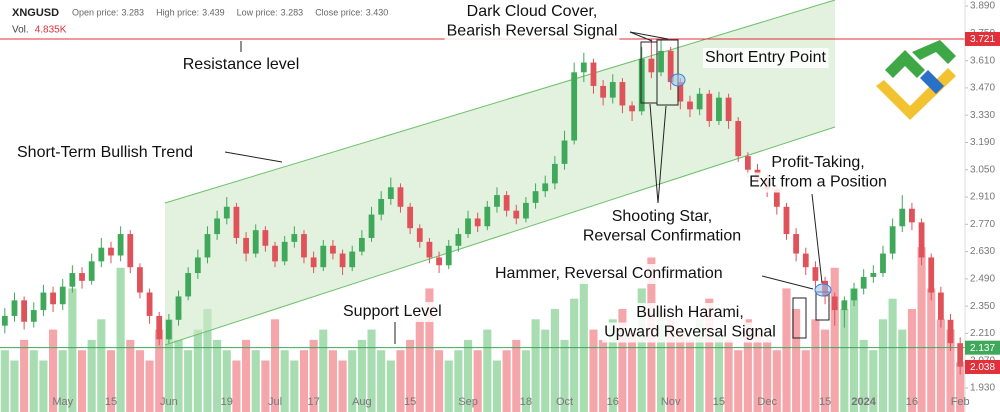  I want to click on x-tick-label: Sep, so click(468, 402).